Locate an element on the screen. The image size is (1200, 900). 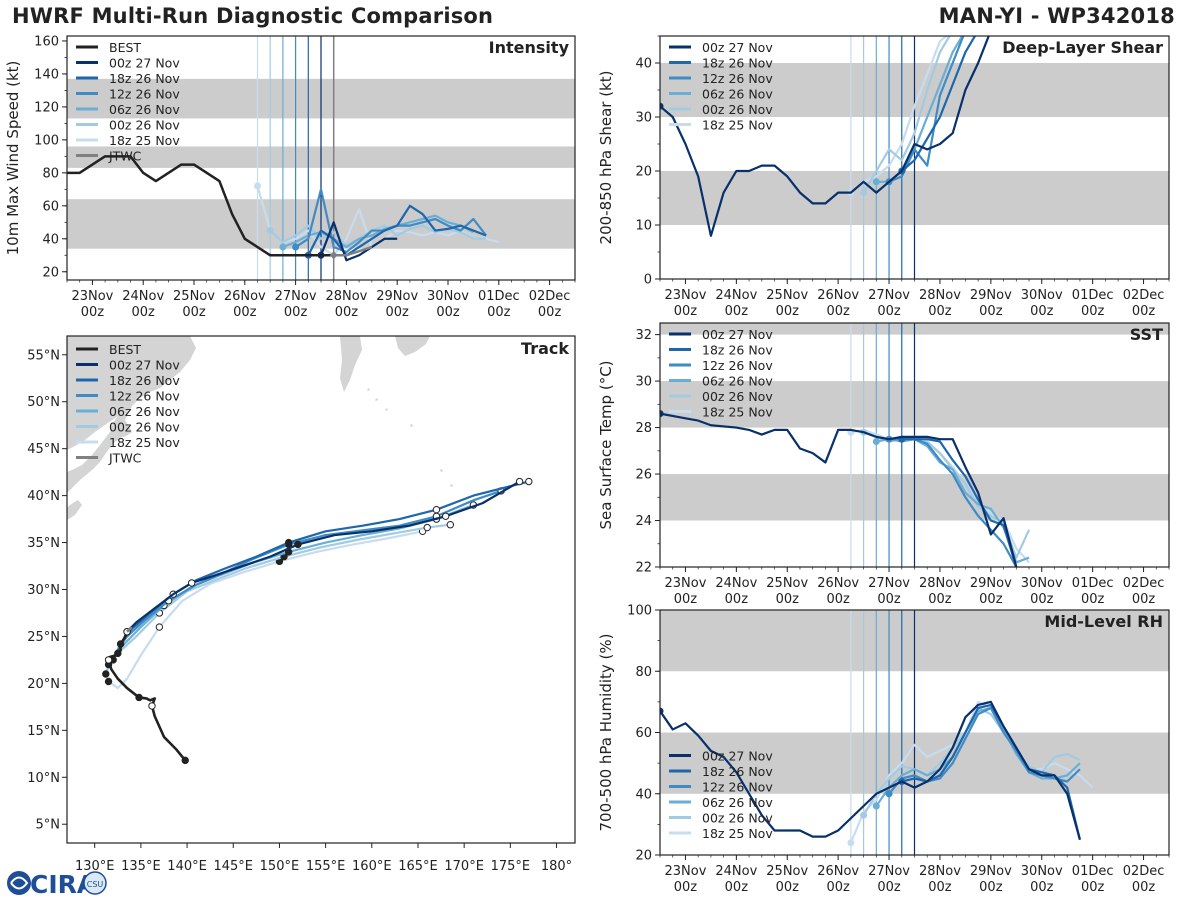
lon-tick-label: 140°E is located at coordinates (187, 866).